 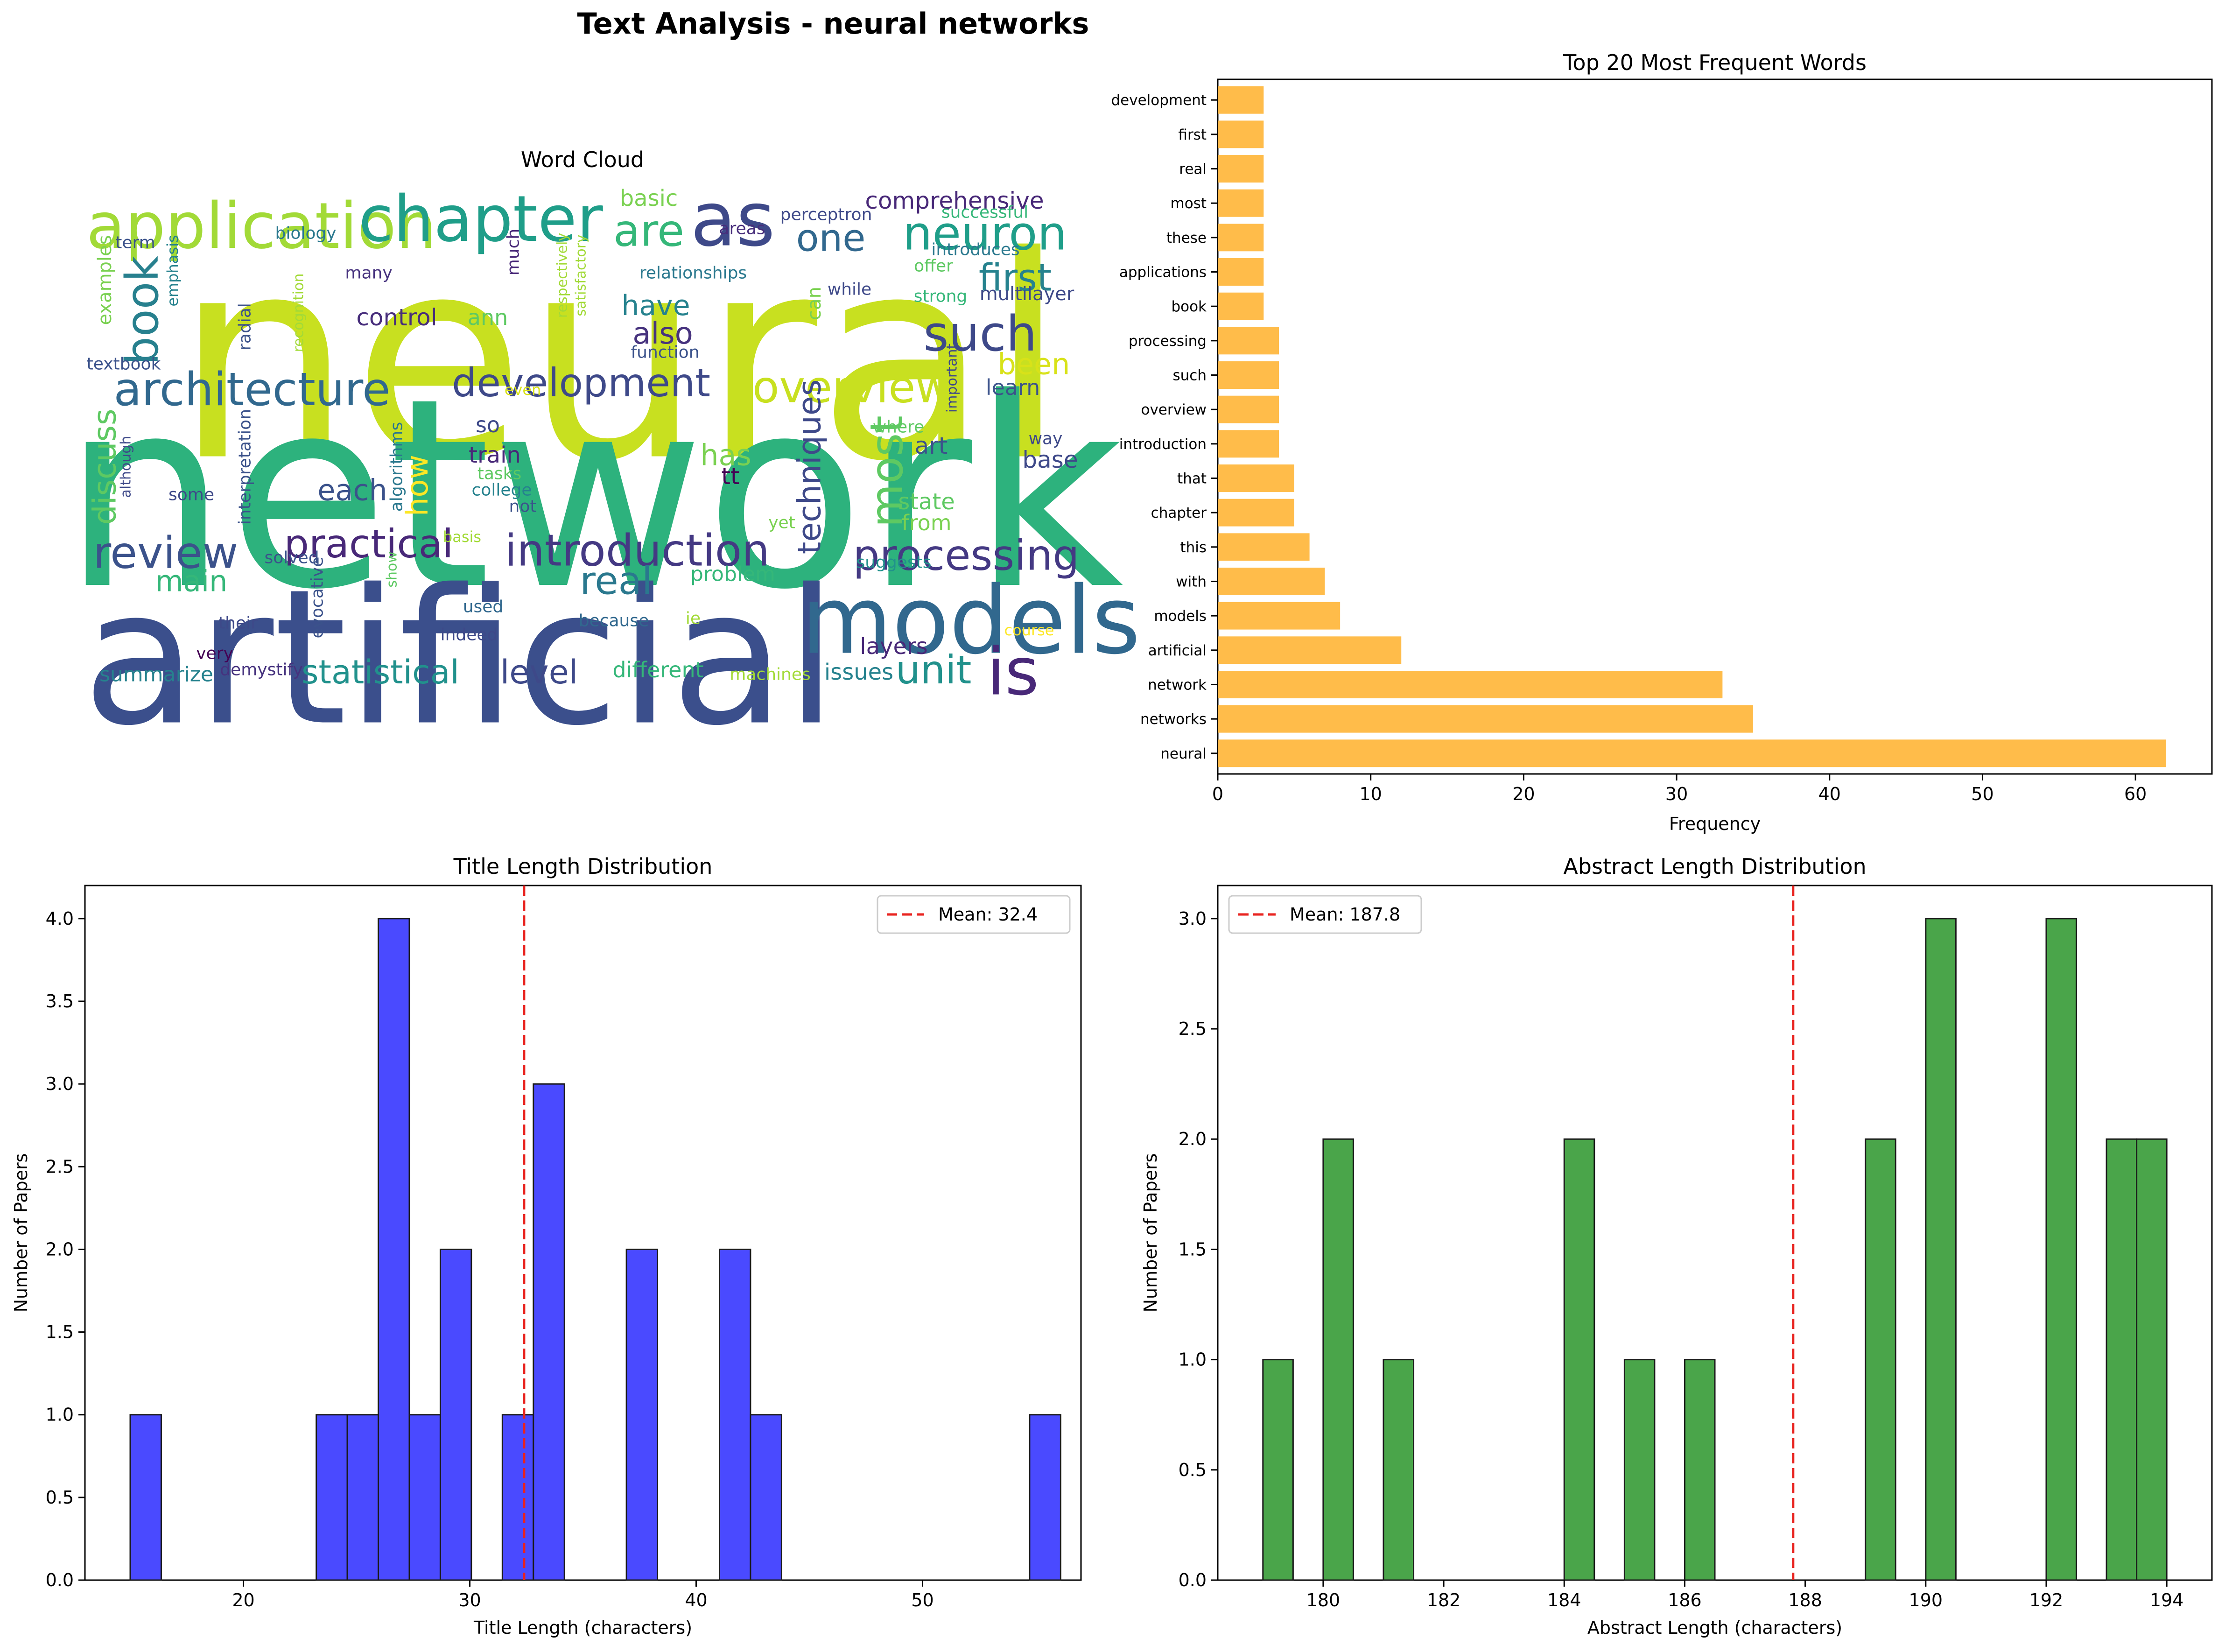 What do you see at coordinates (60, 1084) in the screenshot?
I see `y-tick-label: 3.0` at bounding box center [60, 1084].